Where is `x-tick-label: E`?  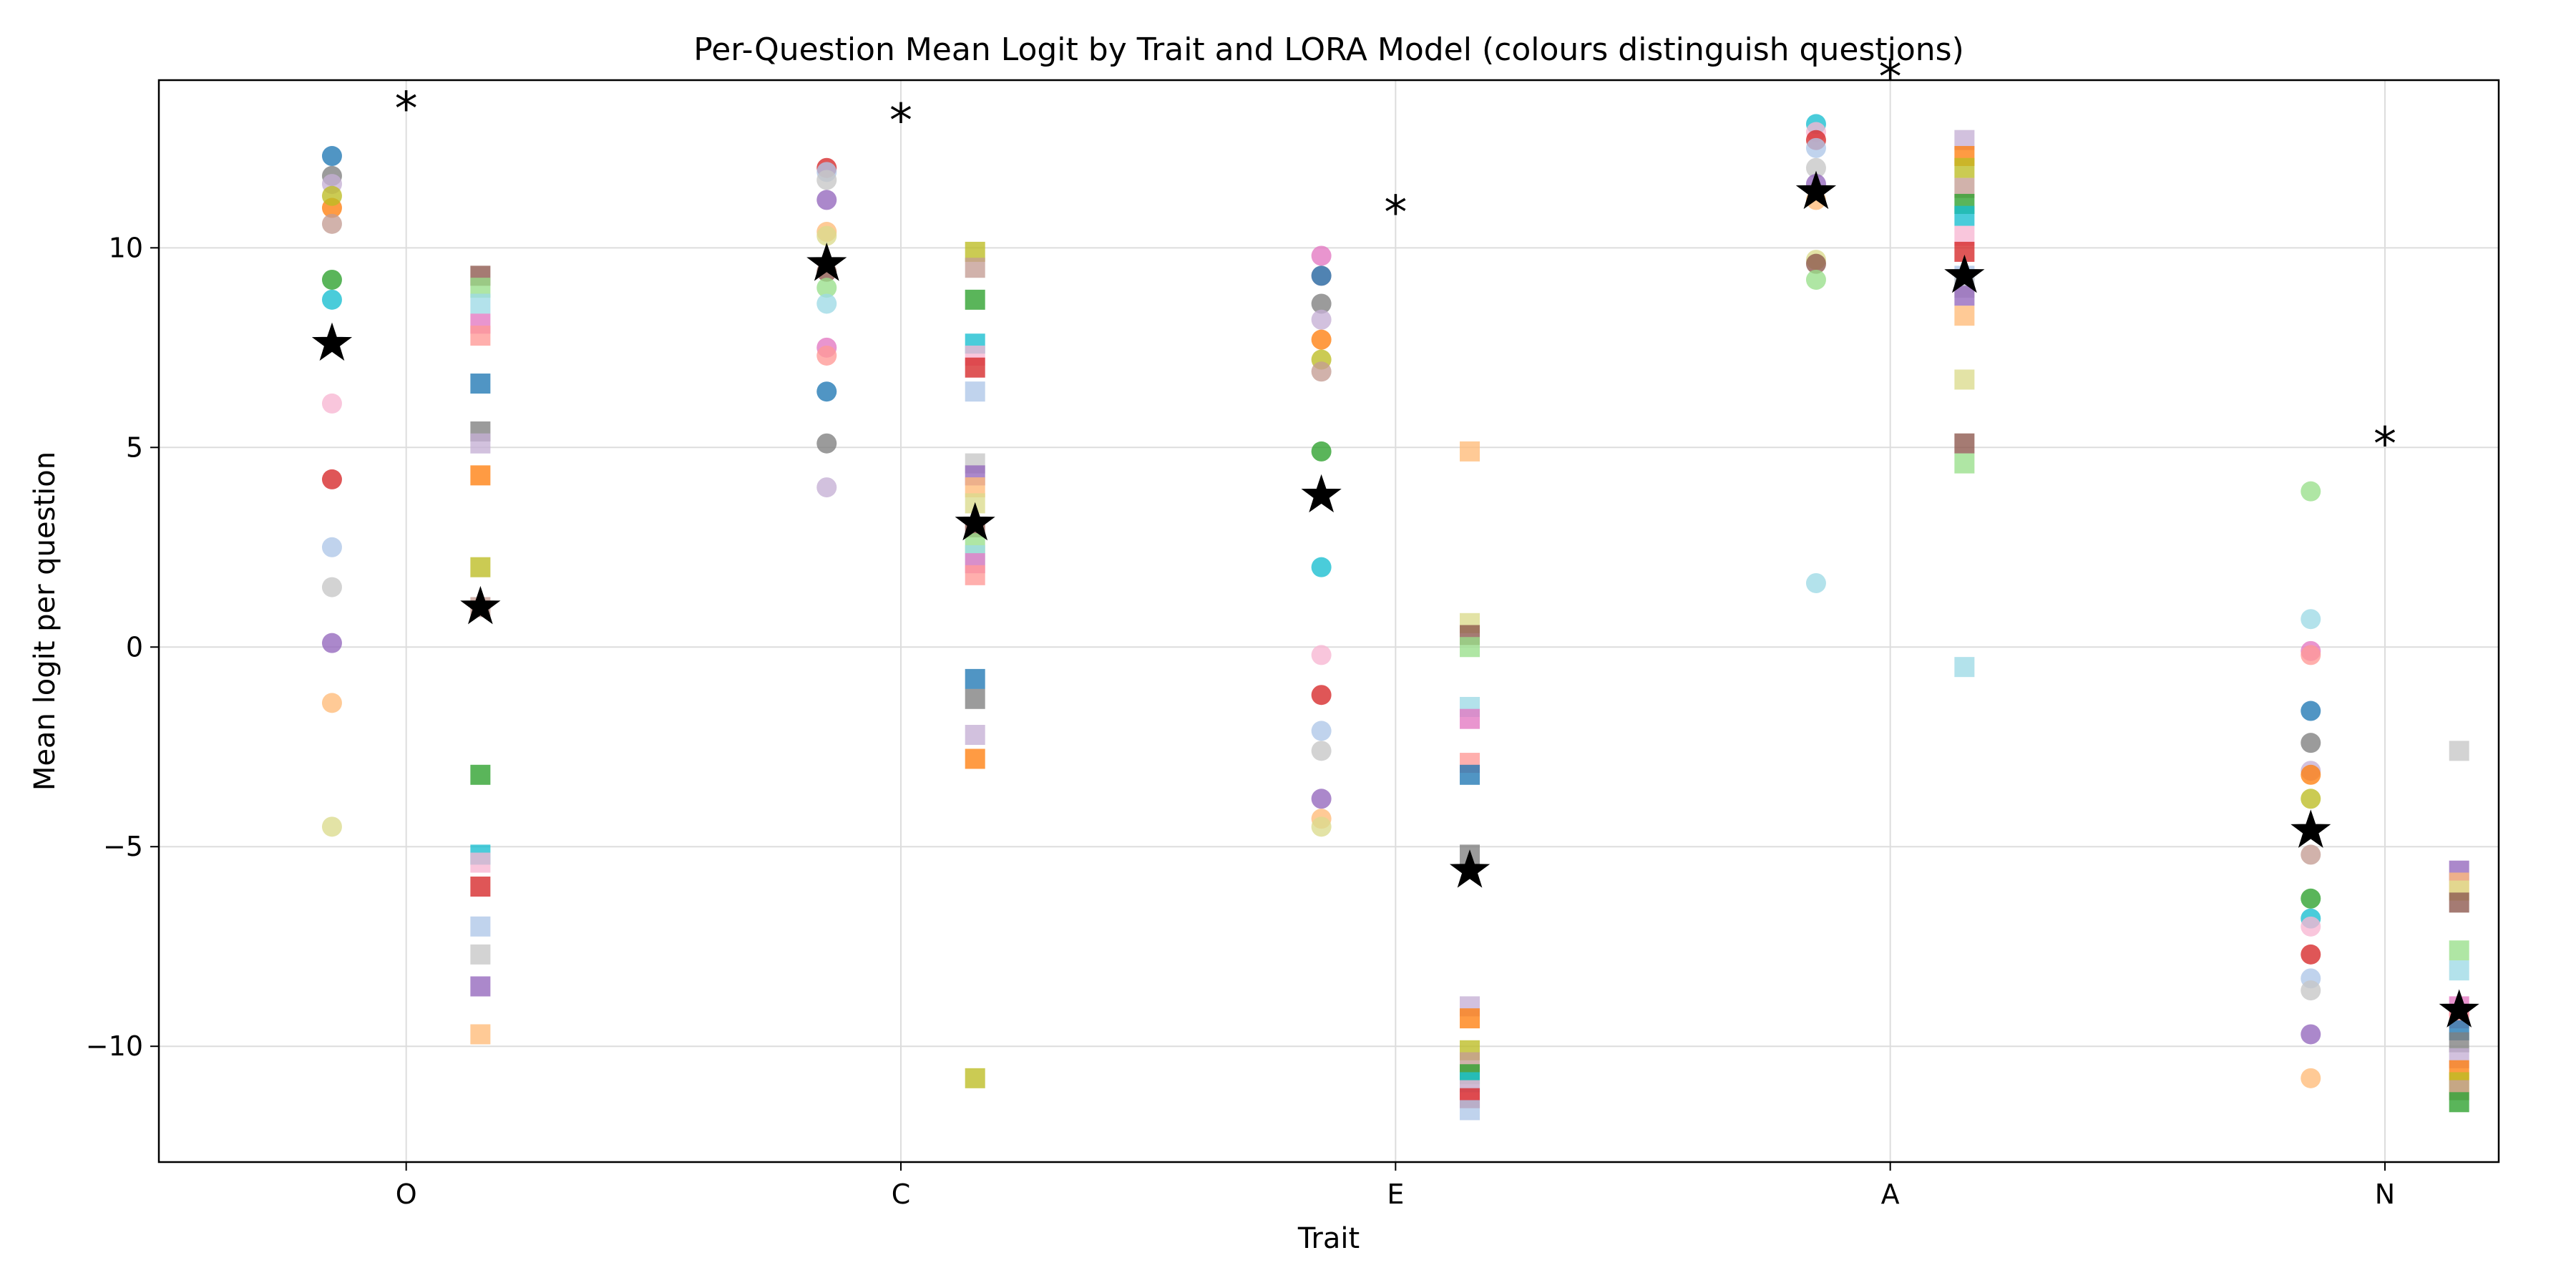
x-tick-label: E is located at coordinates (1395, 1194).